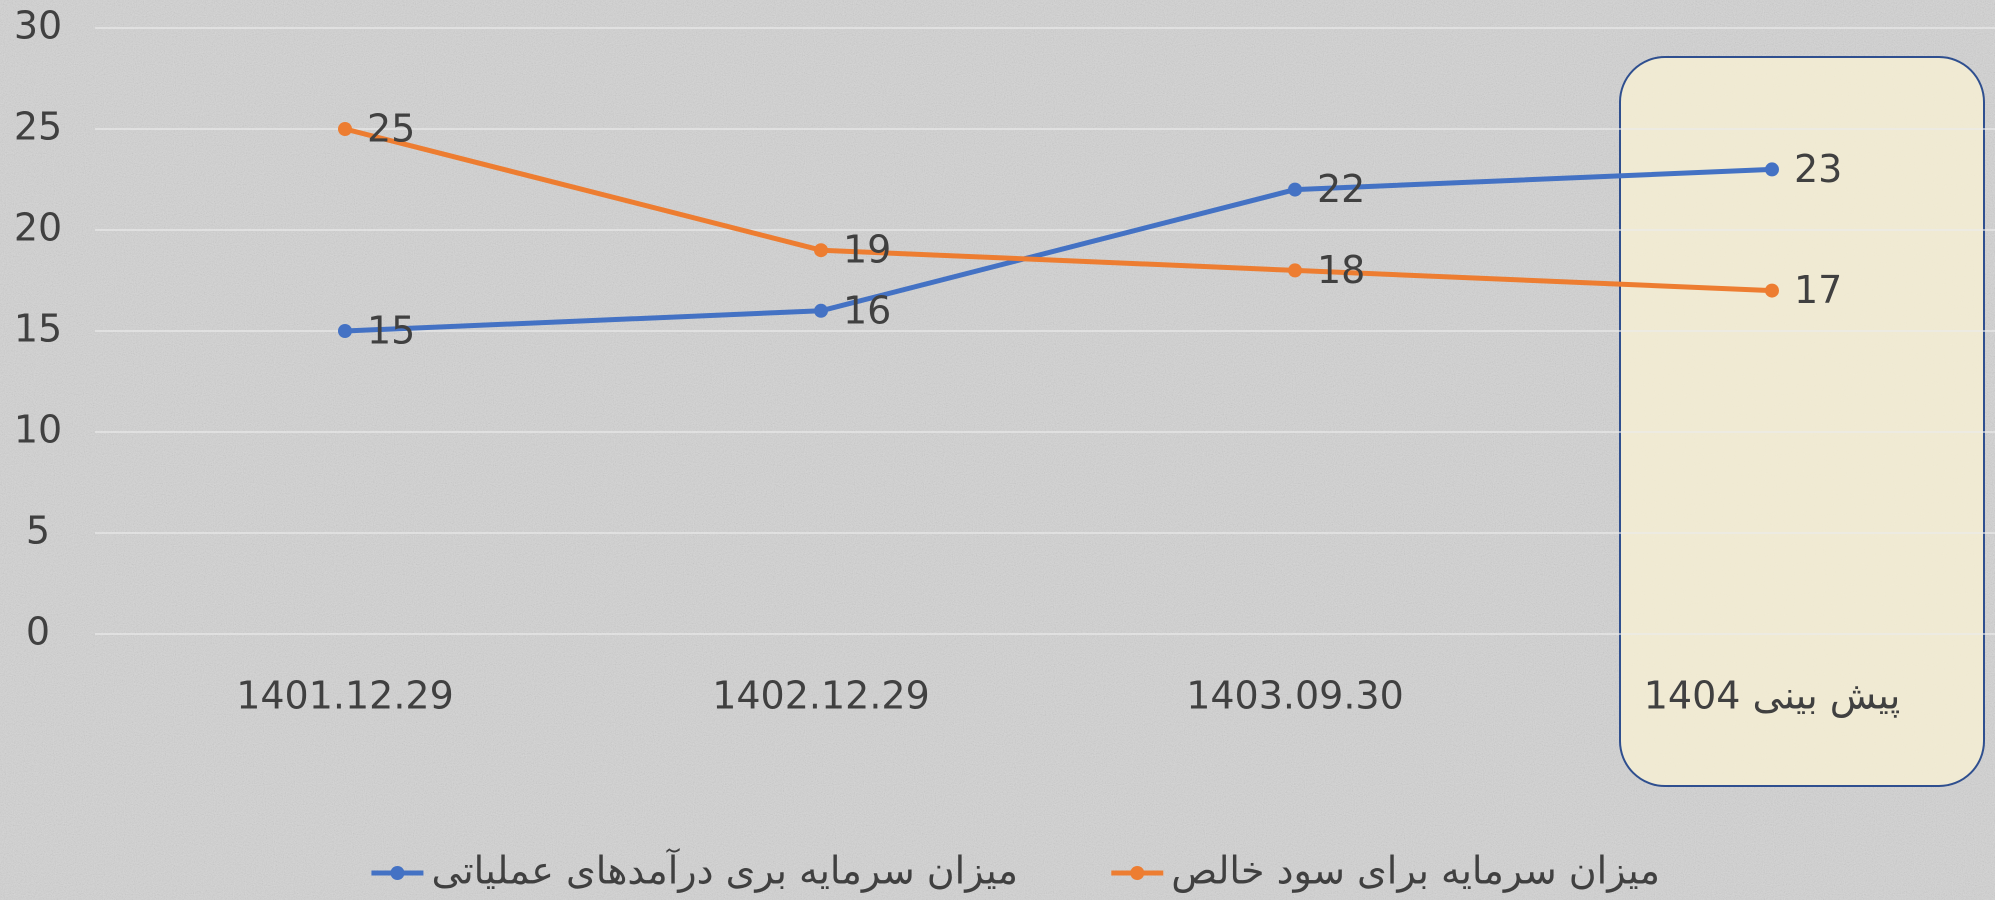 This screenshot has width=1995, height=900. What do you see at coordinates (1415, 871) in the screenshot?
I see `legend-label: میزان سرمایه برای سود خالص` at bounding box center [1415, 871].